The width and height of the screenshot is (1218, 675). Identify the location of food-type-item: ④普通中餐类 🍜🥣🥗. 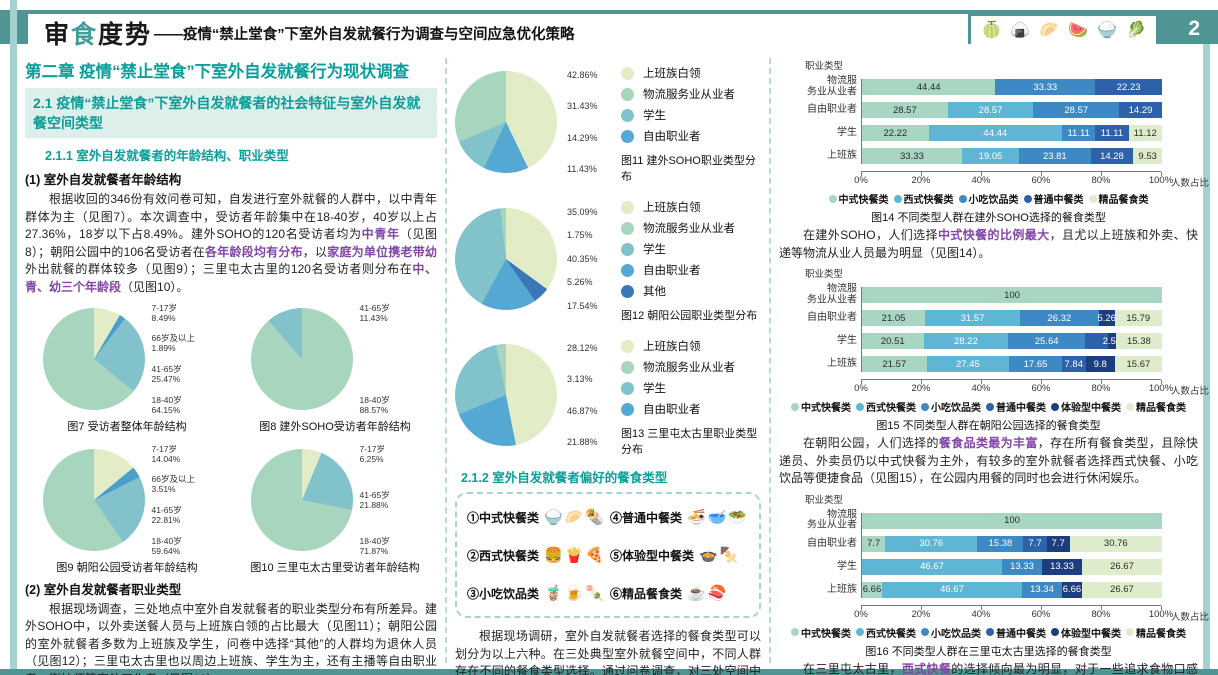
(681, 517).